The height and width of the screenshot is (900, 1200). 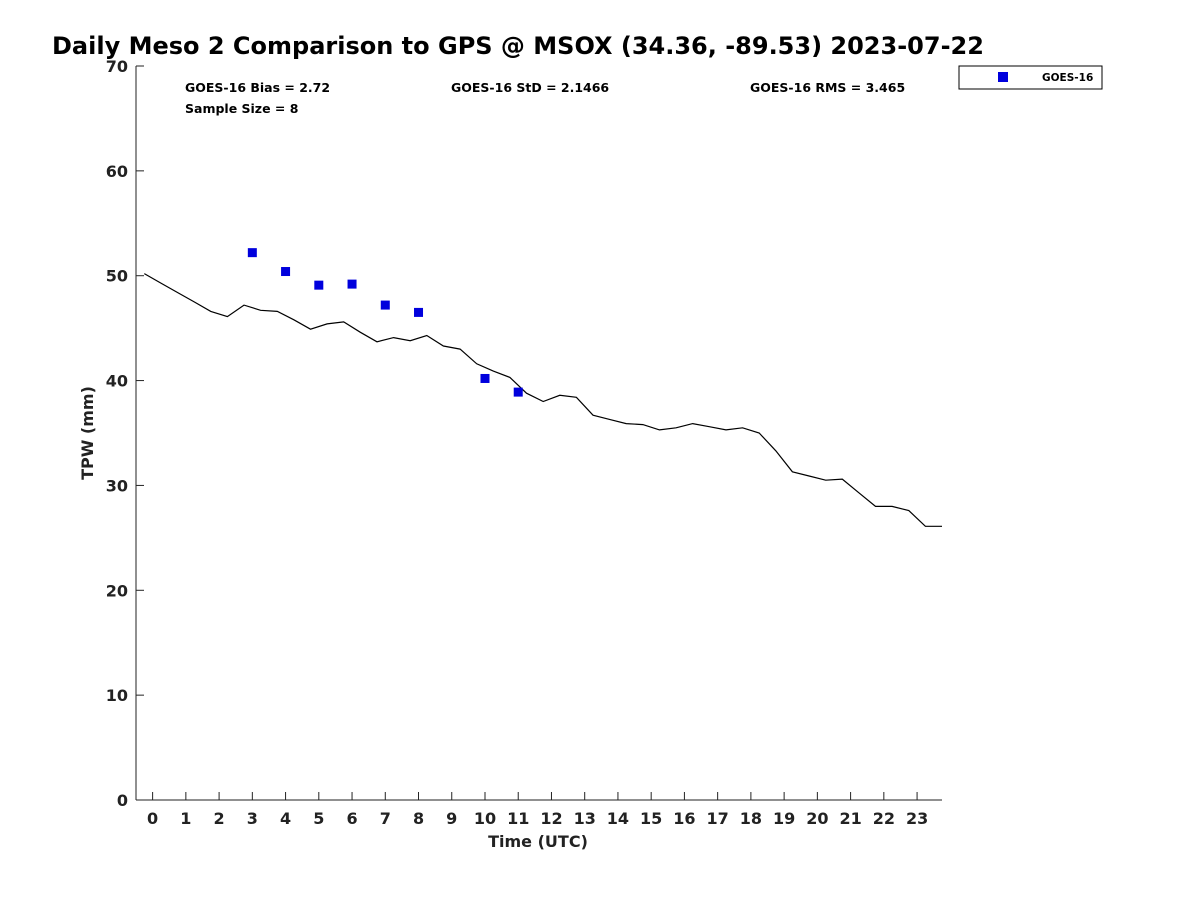 What do you see at coordinates (718, 818) in the screenshot?
I see `x-tick-label: 17` at bounding box center [718, 818].